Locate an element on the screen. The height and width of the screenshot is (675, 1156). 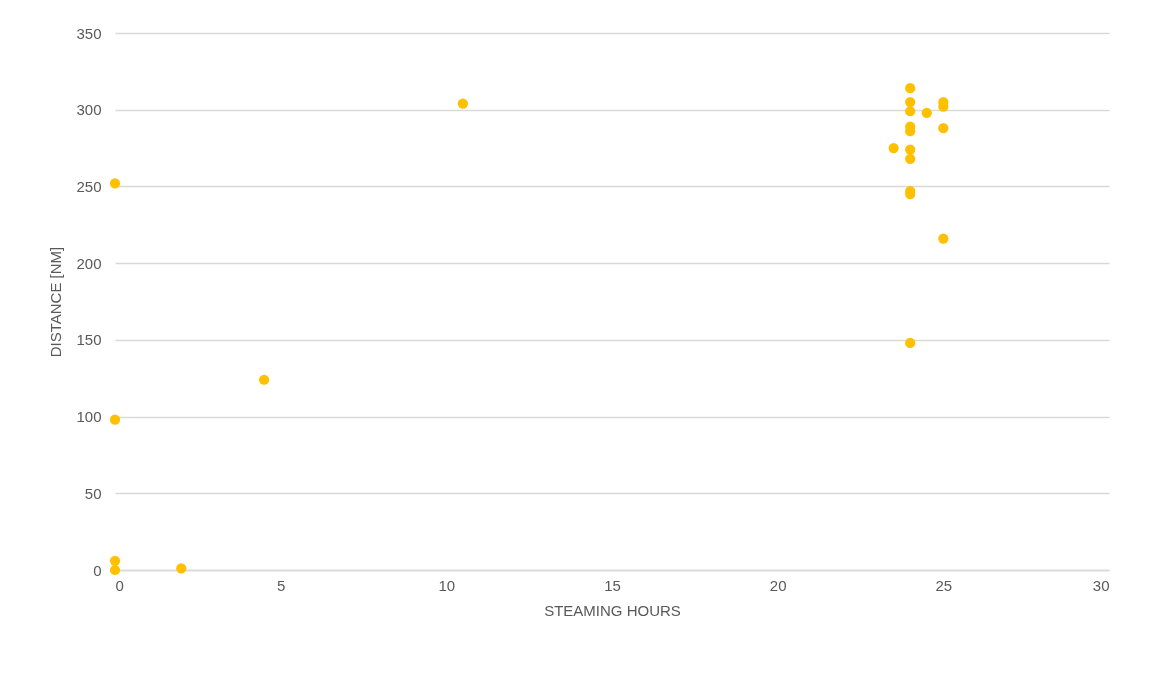
x-tick-label: 5 is located at coordinates (281, 585).